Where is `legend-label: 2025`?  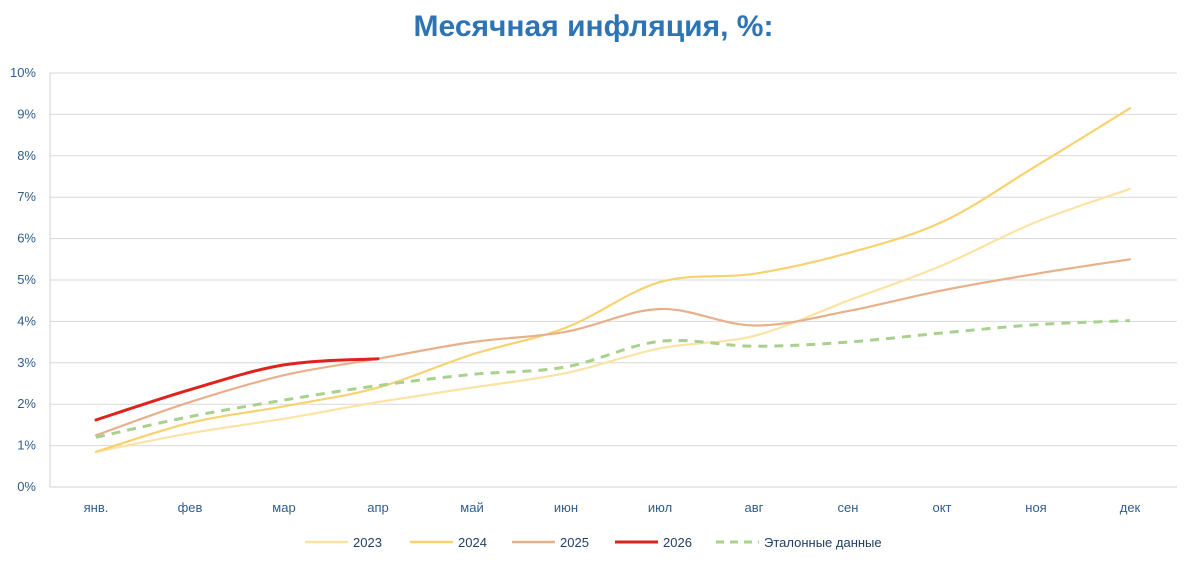
legend-label: 2025 is located at coordinates (574, 542).